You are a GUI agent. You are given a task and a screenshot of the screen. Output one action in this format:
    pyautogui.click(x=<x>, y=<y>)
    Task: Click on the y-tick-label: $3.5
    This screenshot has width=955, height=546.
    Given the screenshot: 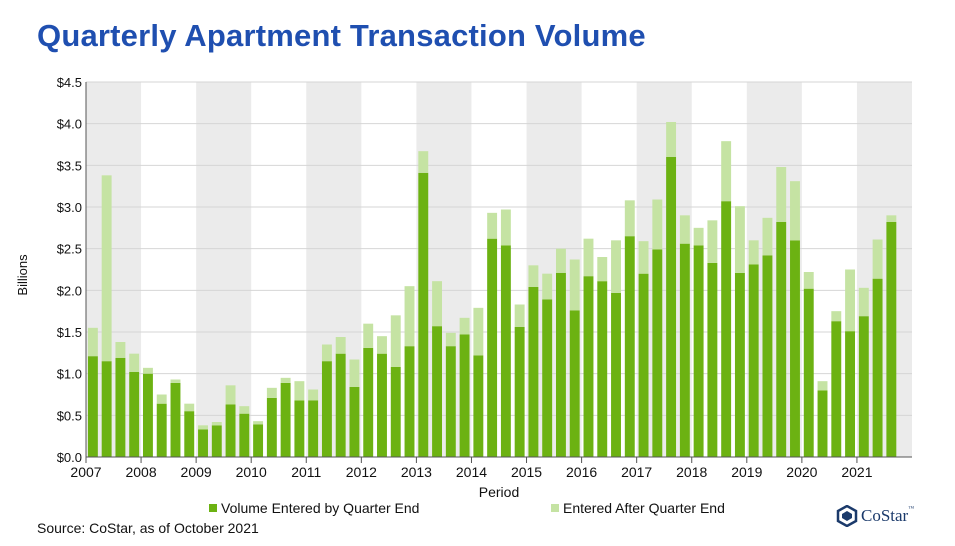 What is the action you would take?
    pyautogui.click(x=69, y=165)
    